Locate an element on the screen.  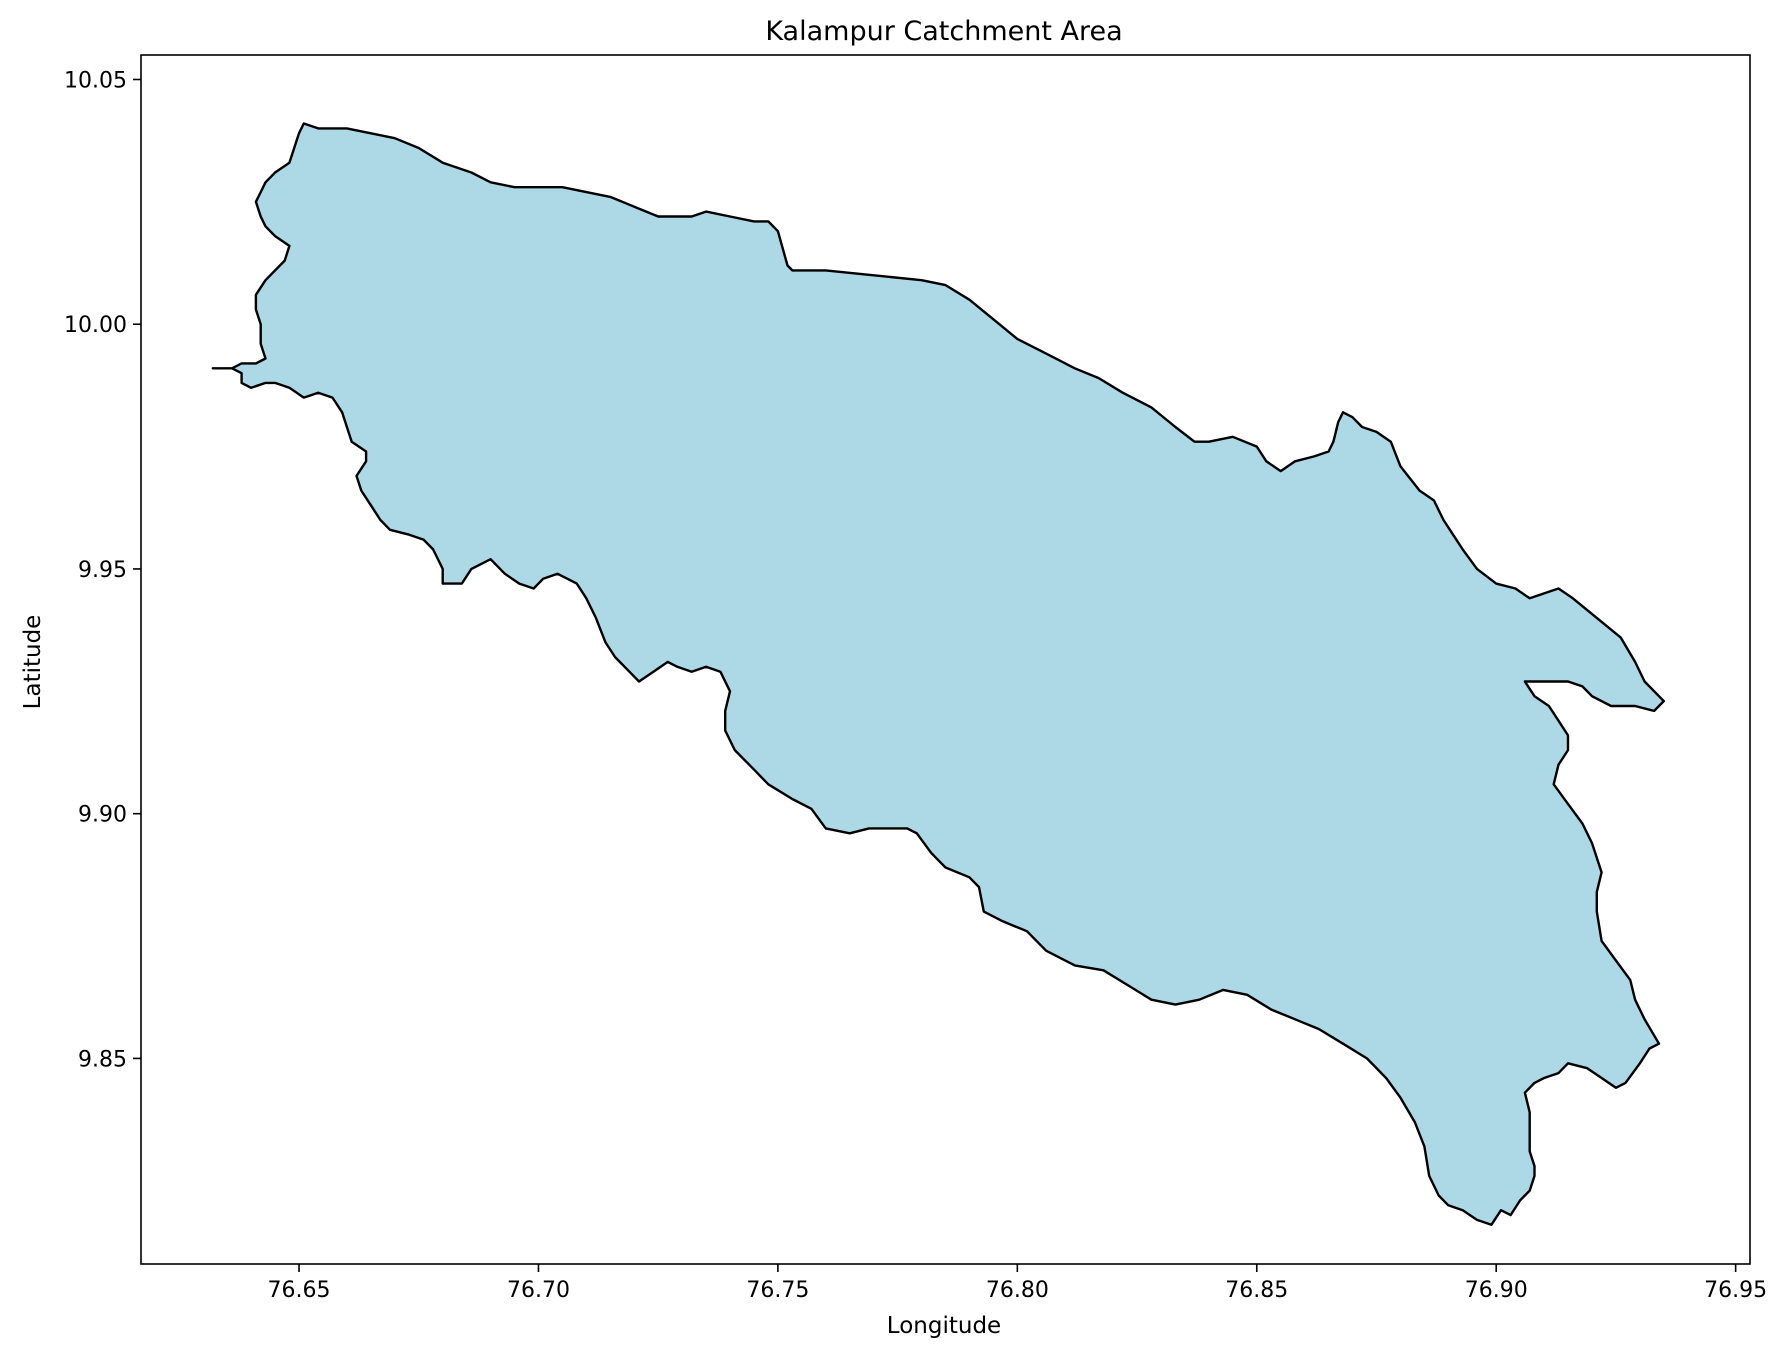
y-tick-label: 10.00 is located at coordinates (95, 325).